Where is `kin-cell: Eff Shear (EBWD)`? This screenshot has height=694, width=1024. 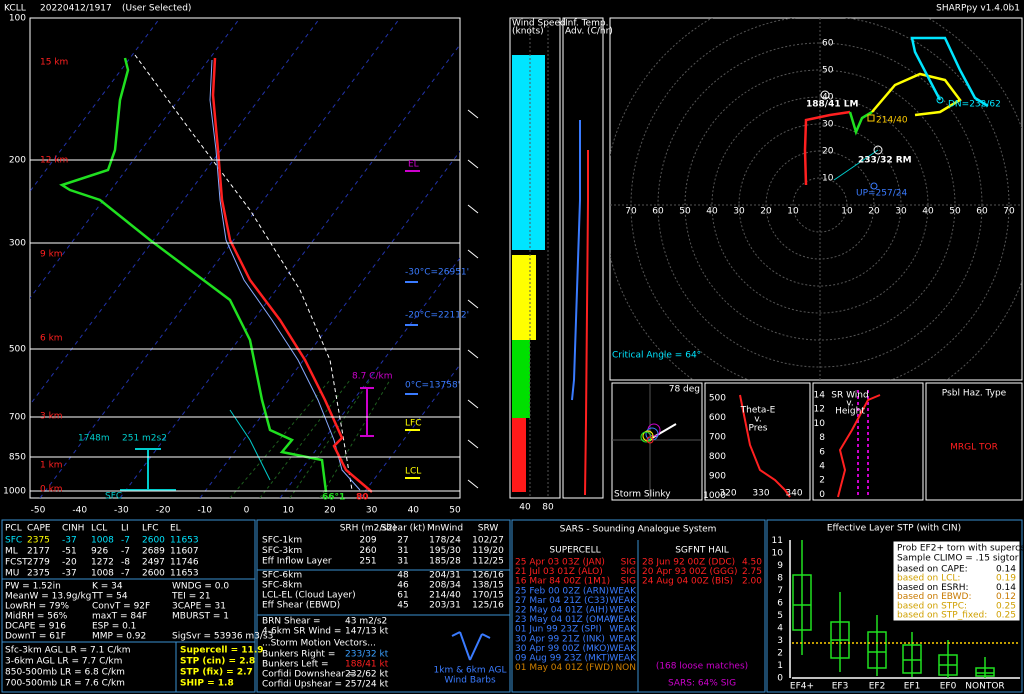
kin-cell: Eff Shear (EBWD) is located at coordinates (301, 606).